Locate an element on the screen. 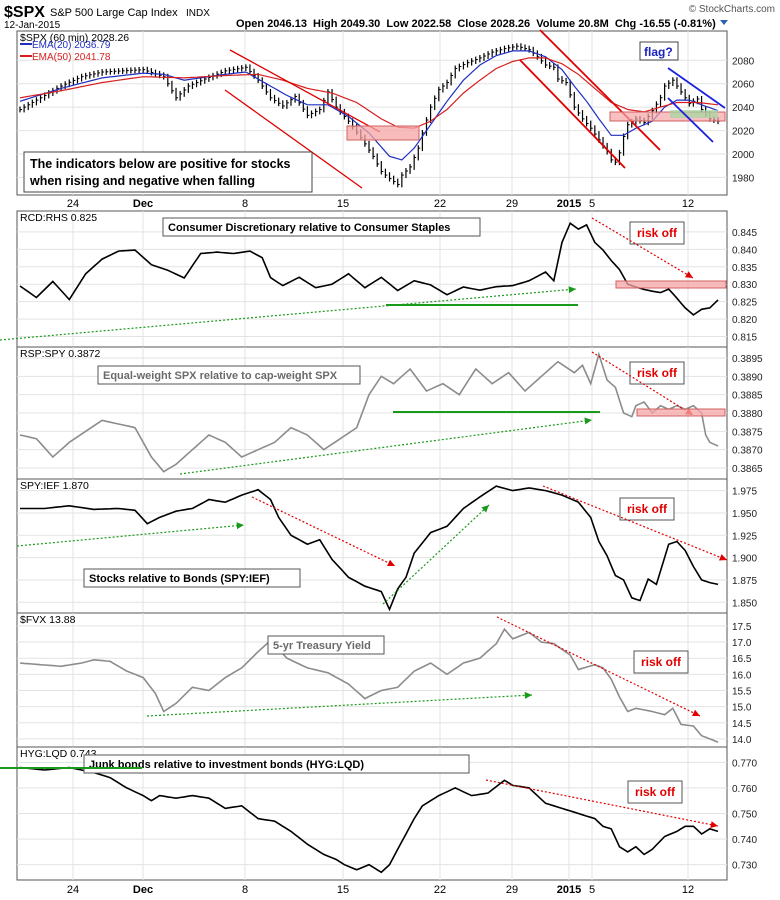 The image size is (780, 900). y-tick-label: 0.815 is located at coordinates (744, 338).